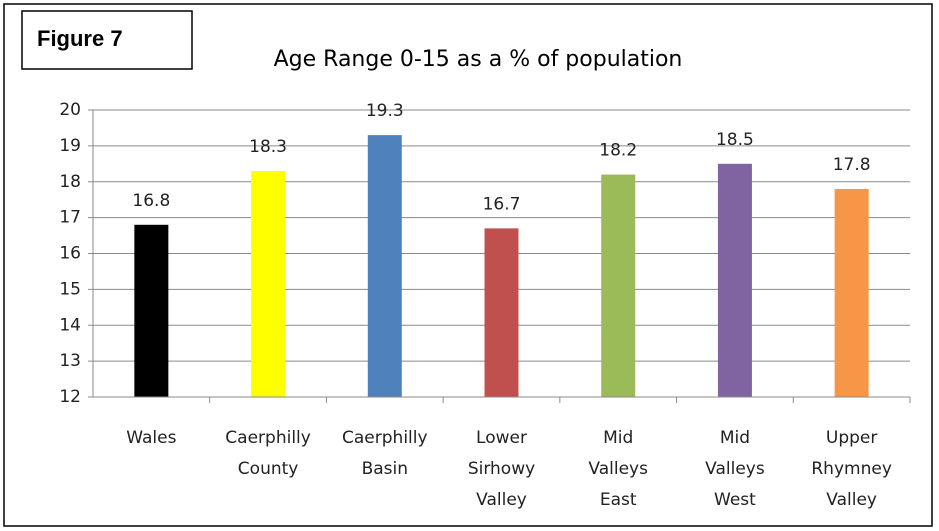 The width and height of the screenshot is (939, 531). Describe the element at coordinates (851, 469) in the screenshot. I see `x-tick-label: Upper Rhymney Valley` at that location.